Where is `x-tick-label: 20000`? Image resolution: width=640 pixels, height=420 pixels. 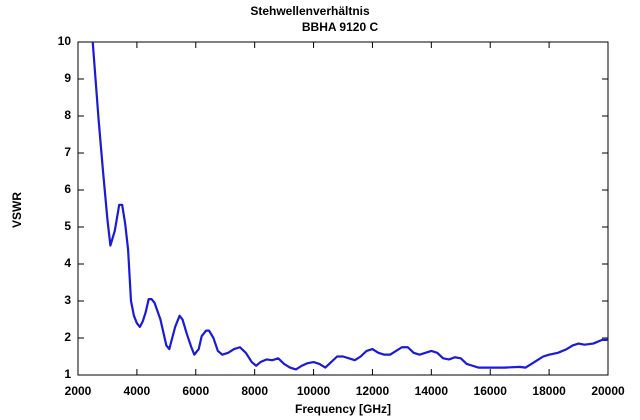 x-tick-label: 20000 is located at coordinates (608, 391).